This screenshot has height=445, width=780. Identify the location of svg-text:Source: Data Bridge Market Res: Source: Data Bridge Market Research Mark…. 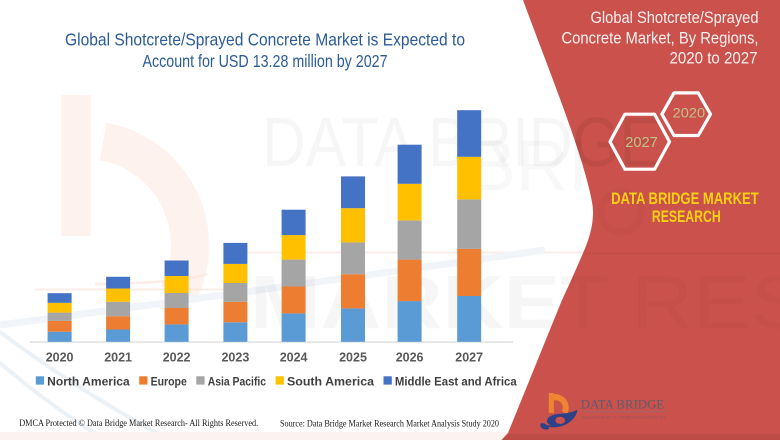
(389, 425).